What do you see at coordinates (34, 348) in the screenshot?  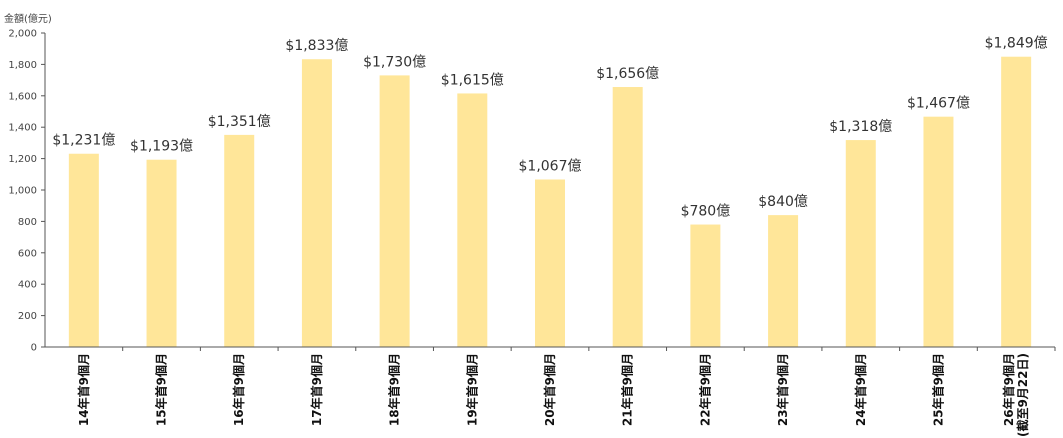 I see `y-tick-label: 0` at bounding box center [34, 348].